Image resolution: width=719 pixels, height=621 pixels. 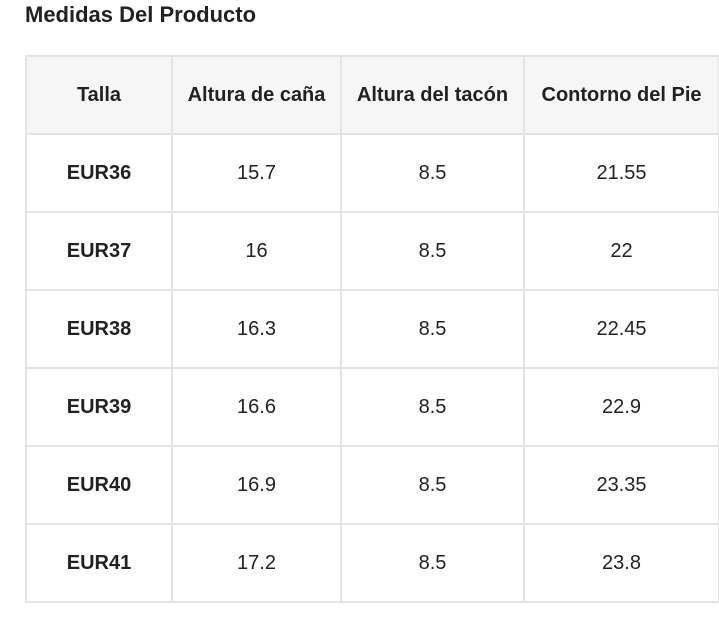 I want to click on shaft-height-cell: 16, so click(x=256, y=251).